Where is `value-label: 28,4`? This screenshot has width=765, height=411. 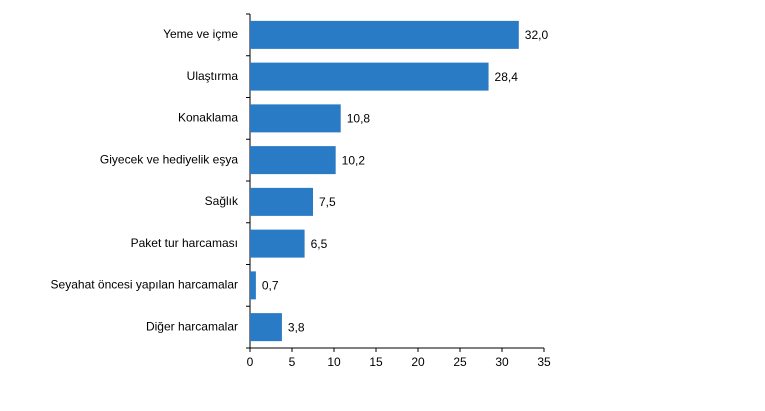
value-label: 28,4 is located at coordinates (507, 77).